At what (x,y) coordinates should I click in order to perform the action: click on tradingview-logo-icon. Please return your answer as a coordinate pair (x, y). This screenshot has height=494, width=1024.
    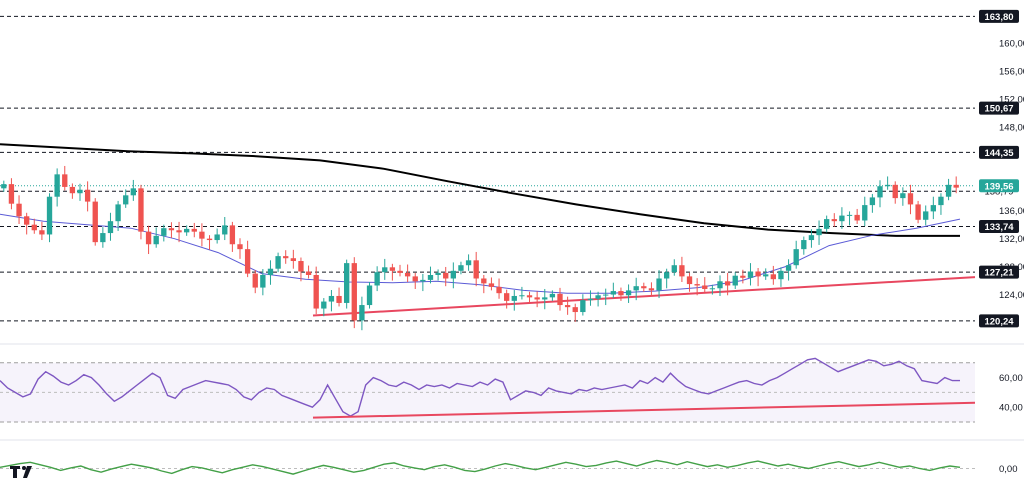
    Looking at the image, I should click on (21, 472).